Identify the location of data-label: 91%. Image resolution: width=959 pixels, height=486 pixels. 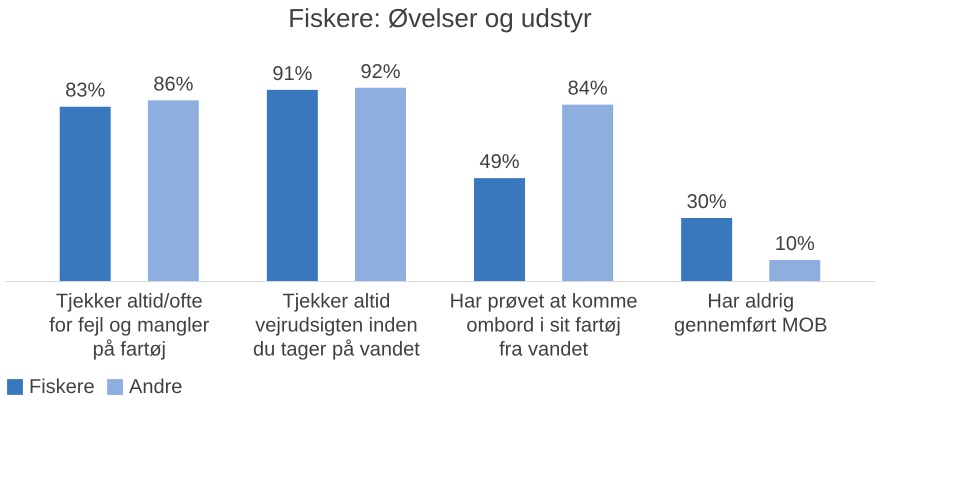
(292, 73).